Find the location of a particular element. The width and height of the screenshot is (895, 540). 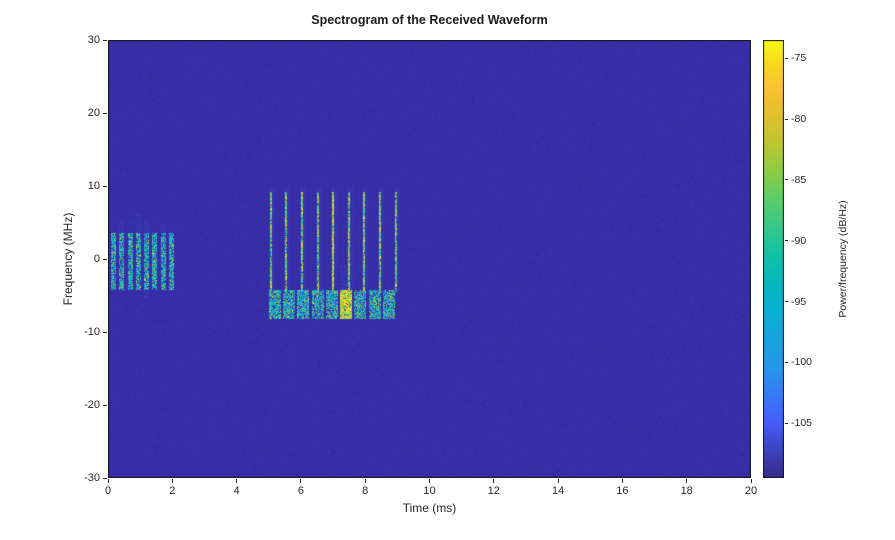

colorbar-tick-label: -95 is located at coordinates (799, 301).